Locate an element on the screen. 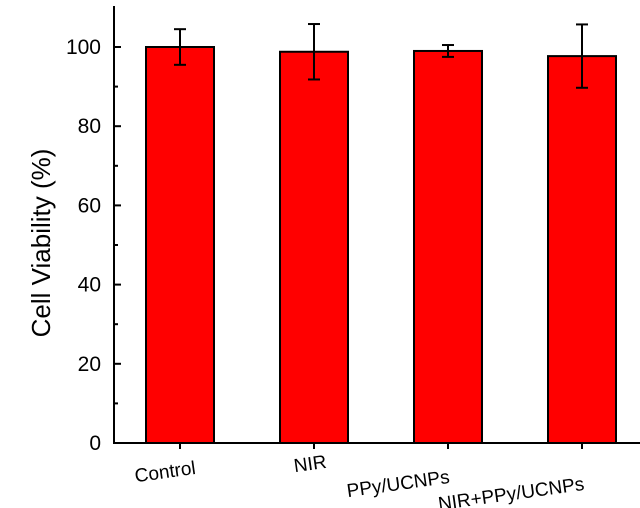 Image resolution: width=640 pixels, height=508 pixels. y-tick-label: 40 is located at coordinates (89, 285).